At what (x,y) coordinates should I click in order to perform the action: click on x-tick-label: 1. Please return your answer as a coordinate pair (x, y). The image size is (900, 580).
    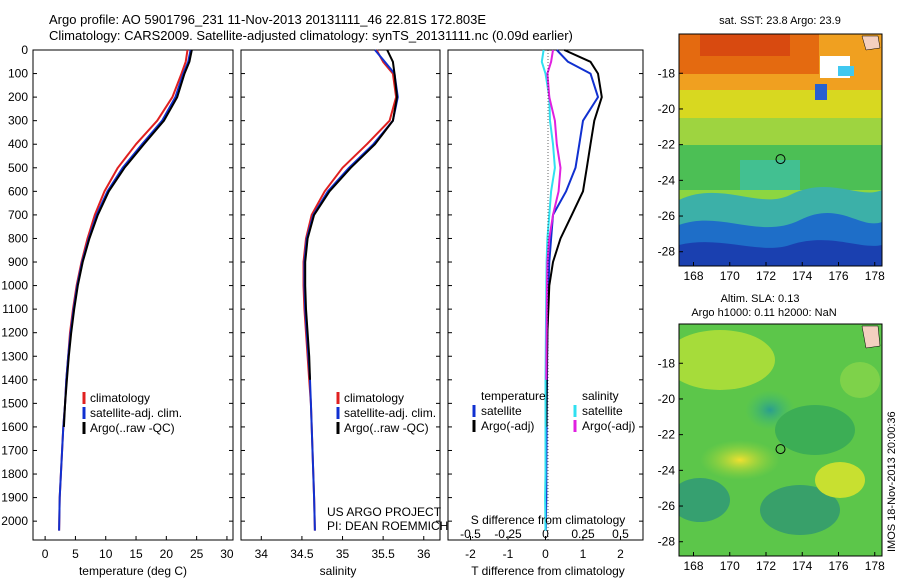
    Looking at the image, I should click on (583, 554).